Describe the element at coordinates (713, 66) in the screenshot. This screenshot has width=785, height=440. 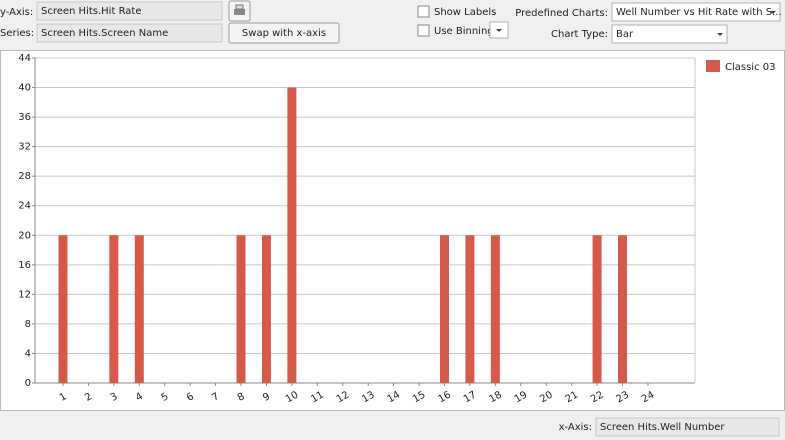
I see `legend-swatch` at that location.